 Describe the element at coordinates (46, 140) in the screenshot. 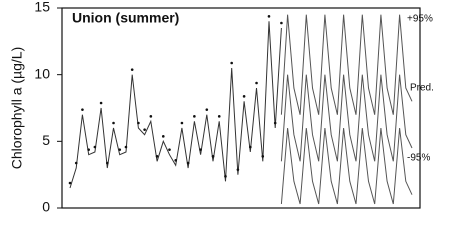

I see `y-tick-label: 5` at that location.